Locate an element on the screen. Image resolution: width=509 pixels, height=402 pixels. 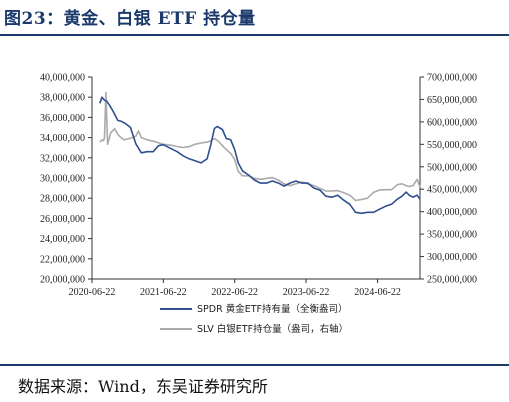
y-right-tick-label: 400,000,000 is located at coordinates (452, 212).